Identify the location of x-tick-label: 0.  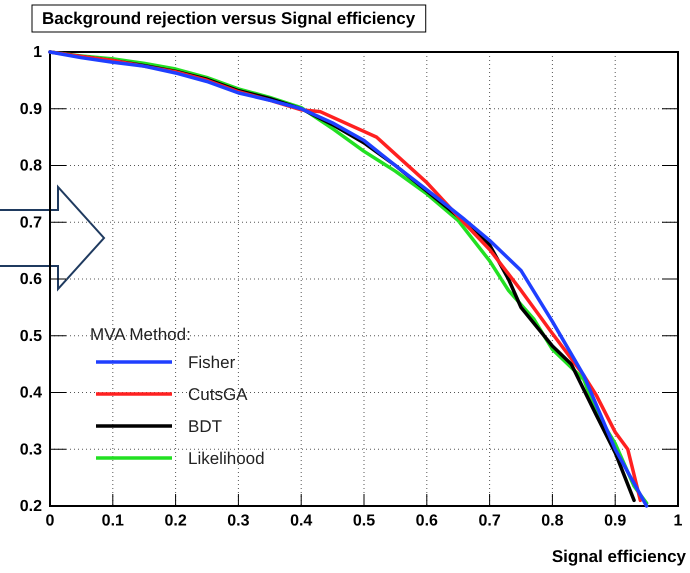
(50, 521).